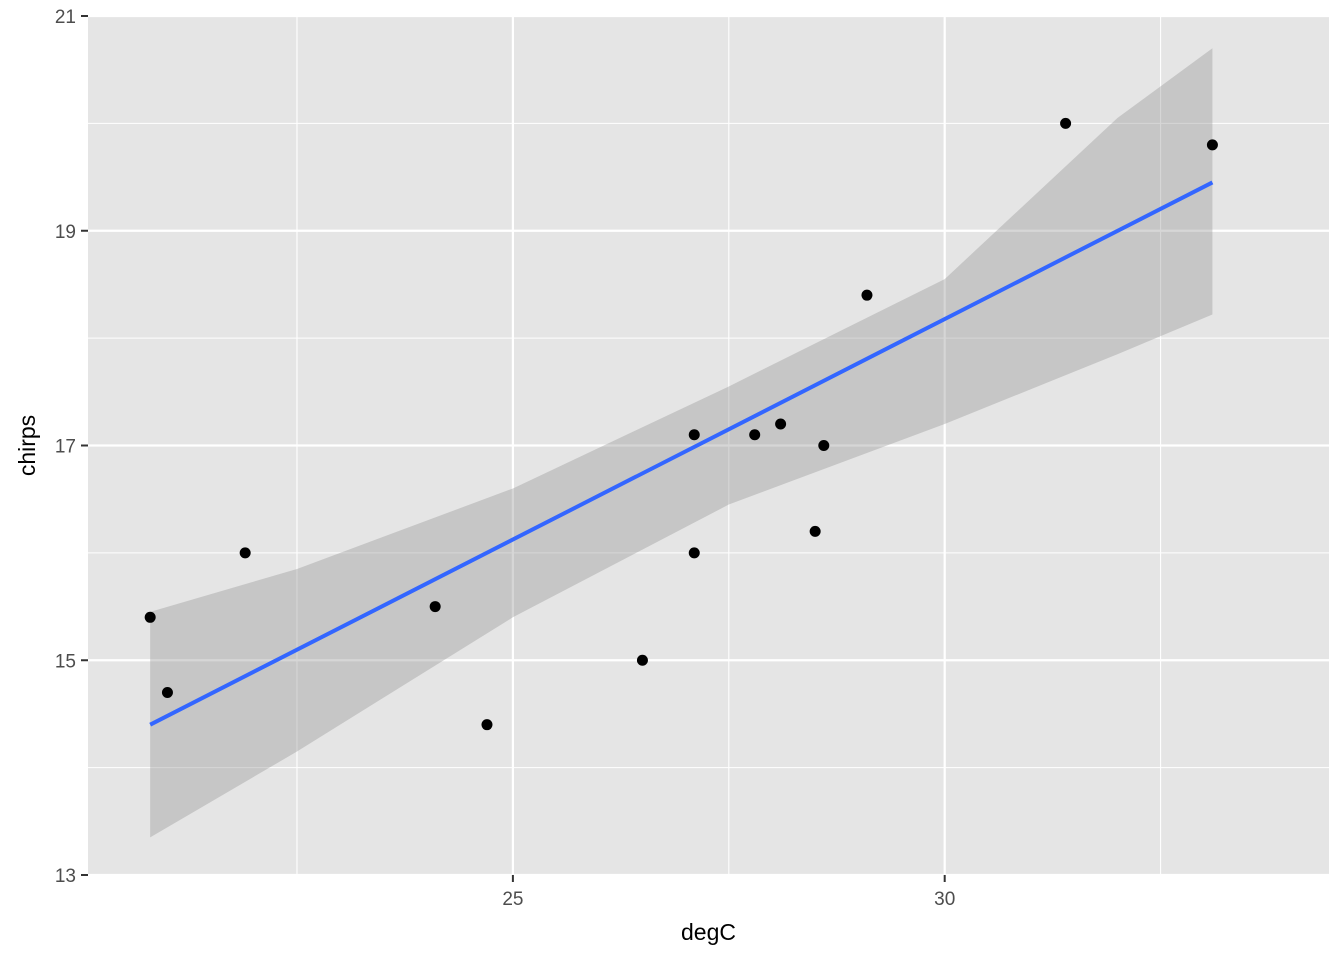 This screenshot has width=1344, height=960. Describe the element at coordinates (65, 661) in the screenshot. I see `y-tick-label: 15` at that location.